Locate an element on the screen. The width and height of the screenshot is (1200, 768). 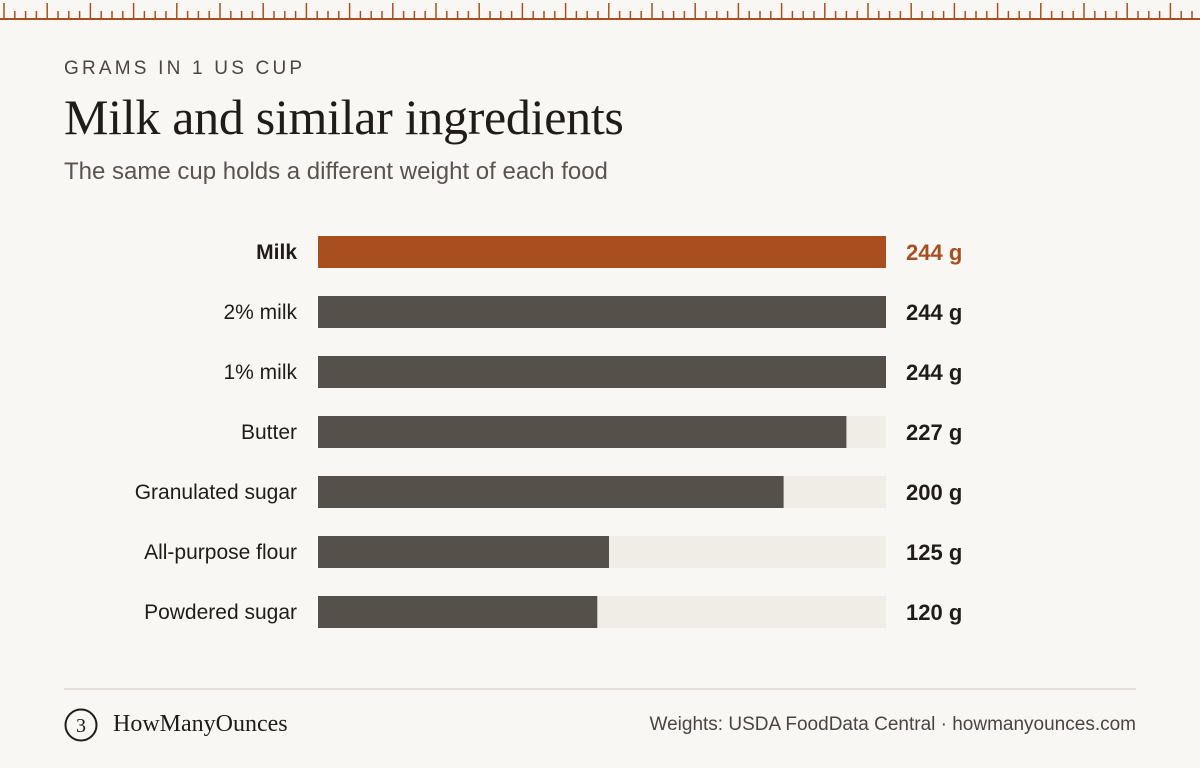
bar-label: All-purpose flour is located at coordinates (220, 552).